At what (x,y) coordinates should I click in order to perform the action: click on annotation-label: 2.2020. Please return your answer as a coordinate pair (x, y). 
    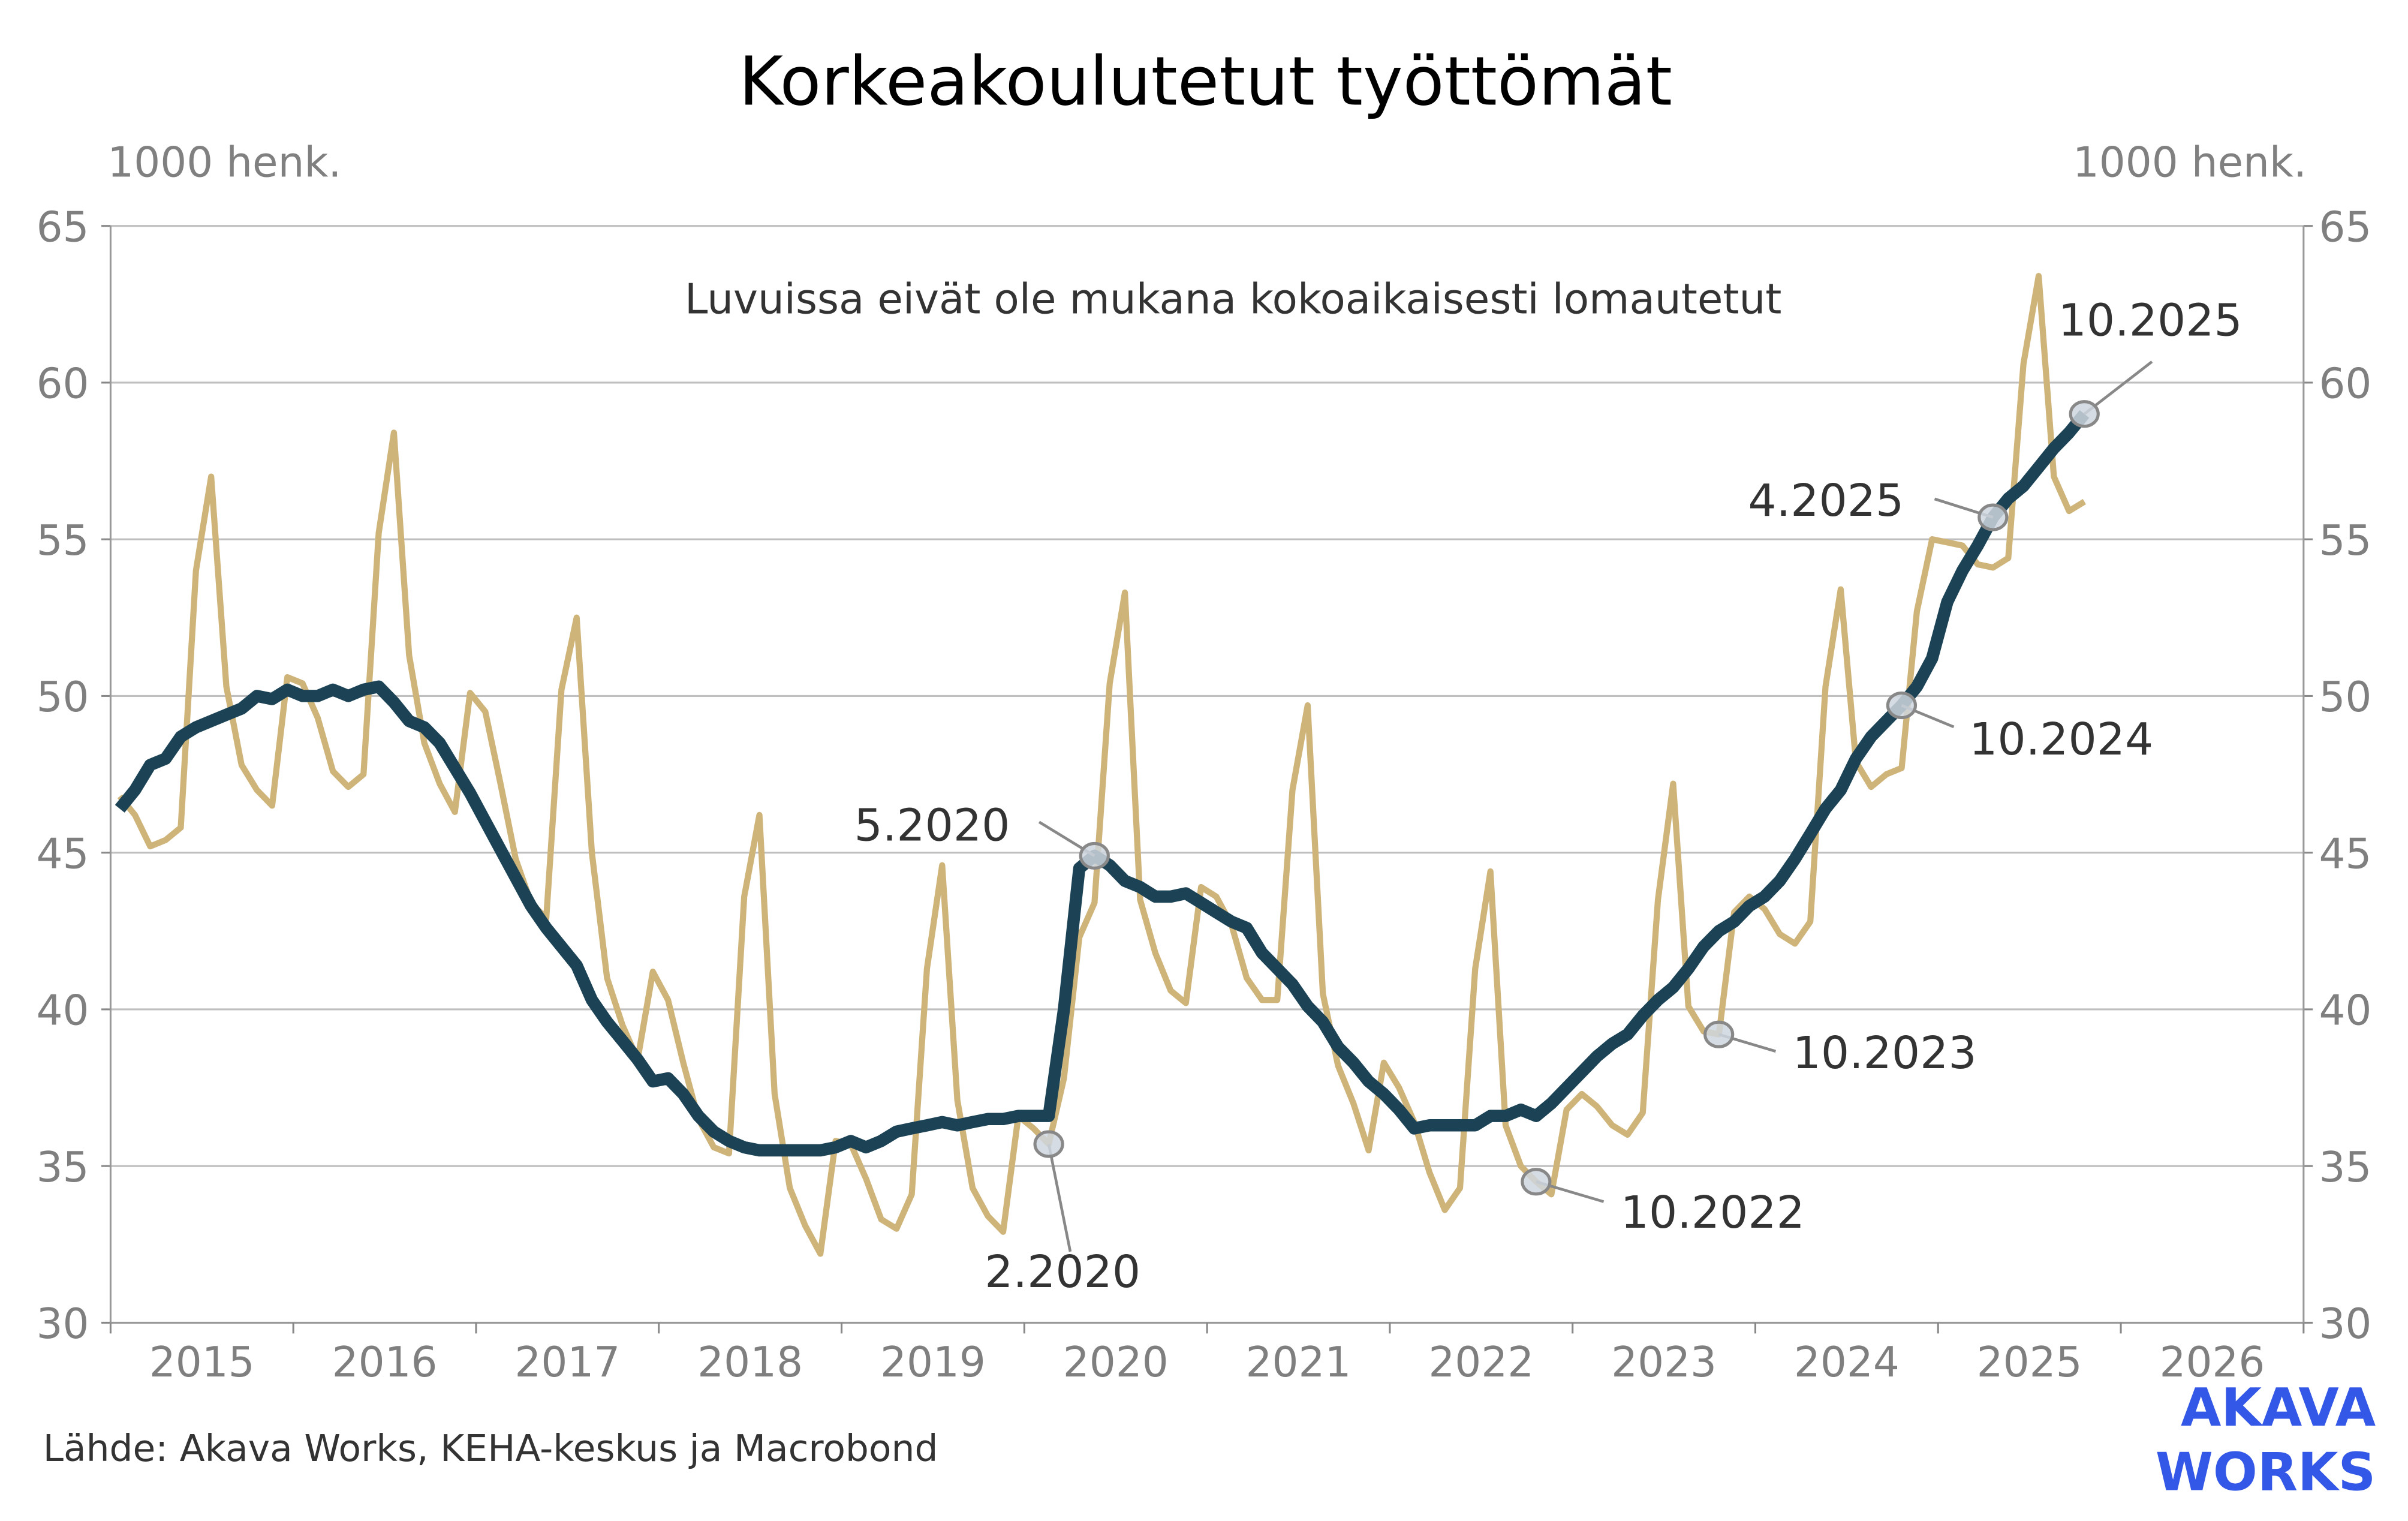
    Looking at the image, I should click on (1062, 1272).